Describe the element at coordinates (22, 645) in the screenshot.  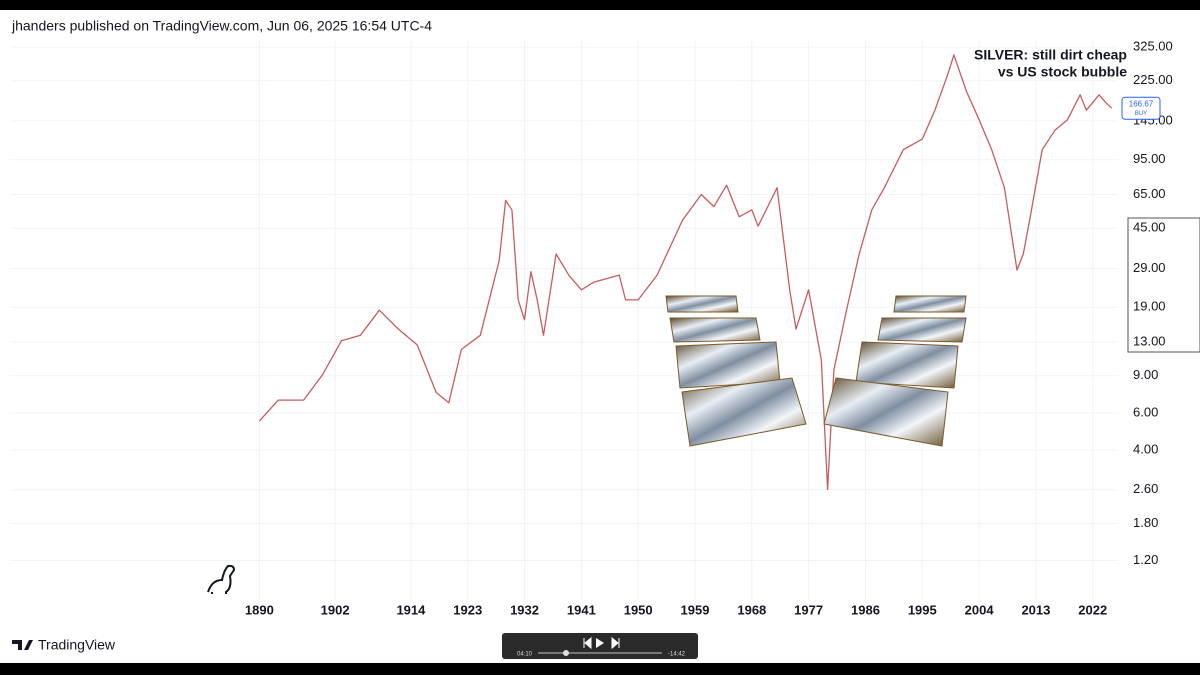
I see `tv-logo` at that location.